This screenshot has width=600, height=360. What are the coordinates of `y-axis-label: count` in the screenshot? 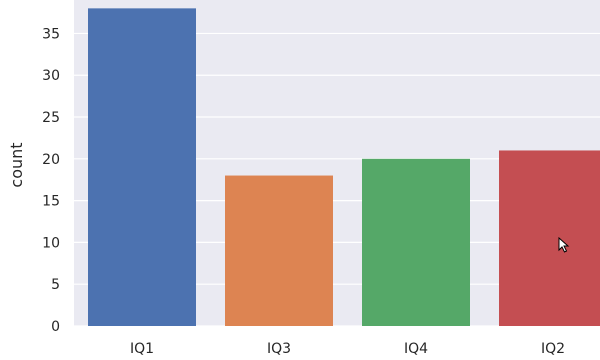 It's located at (16, 164).